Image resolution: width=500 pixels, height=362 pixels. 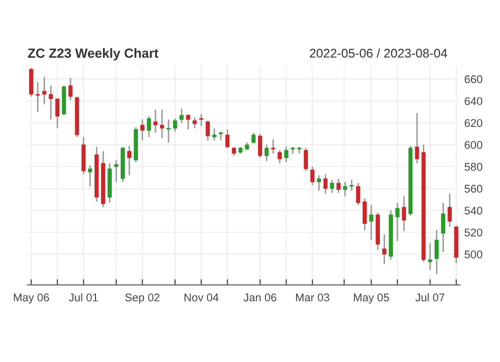 I want to click on chart-title: ZC Z23 Weekly Chart, so click(x=93, y=54).